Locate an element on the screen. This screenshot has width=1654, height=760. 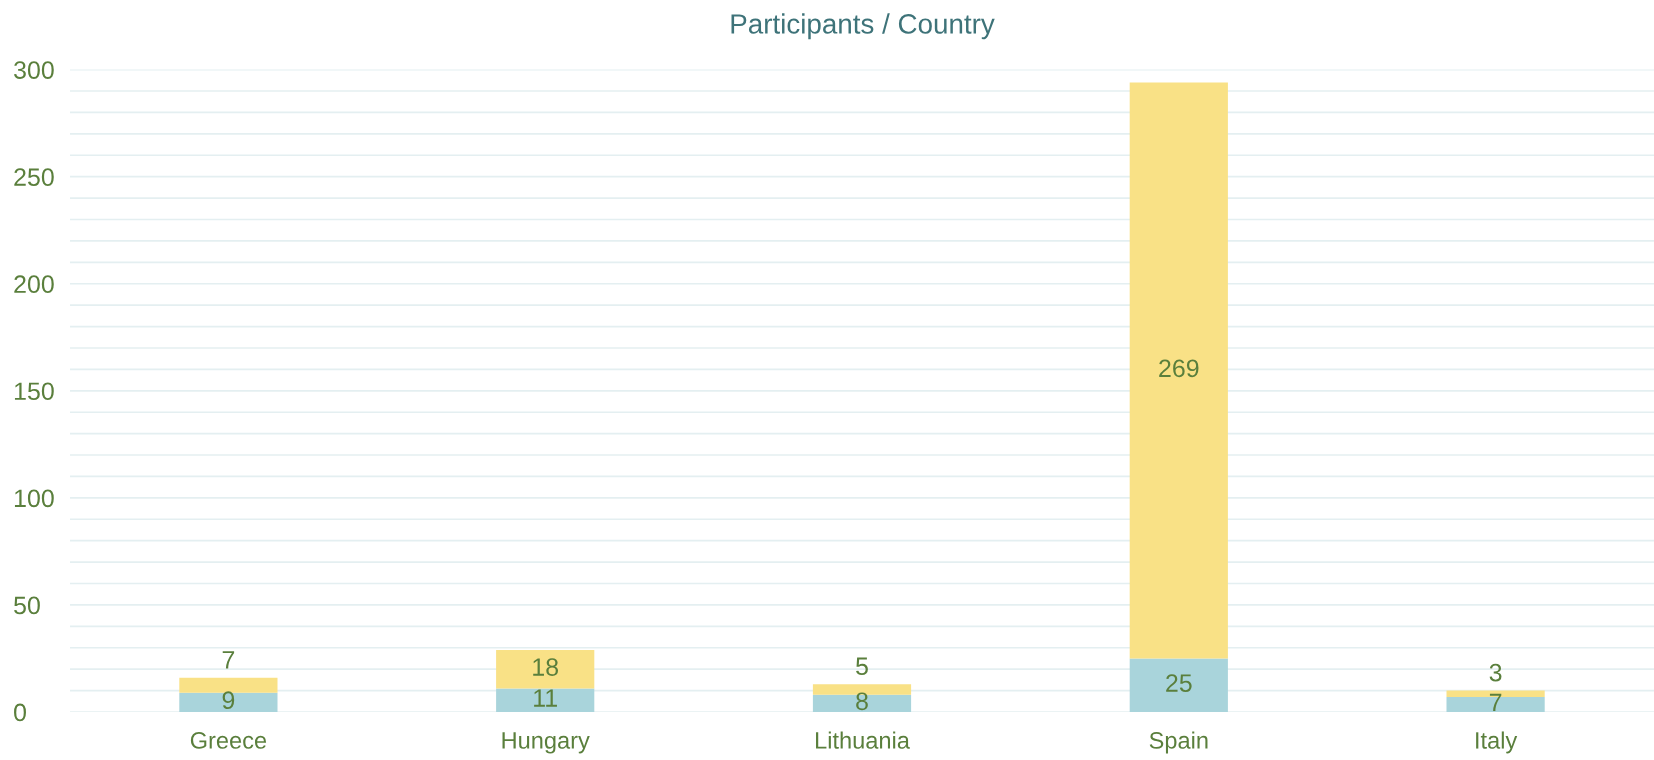
data-label: 8 is located at coordinates (862, 701).